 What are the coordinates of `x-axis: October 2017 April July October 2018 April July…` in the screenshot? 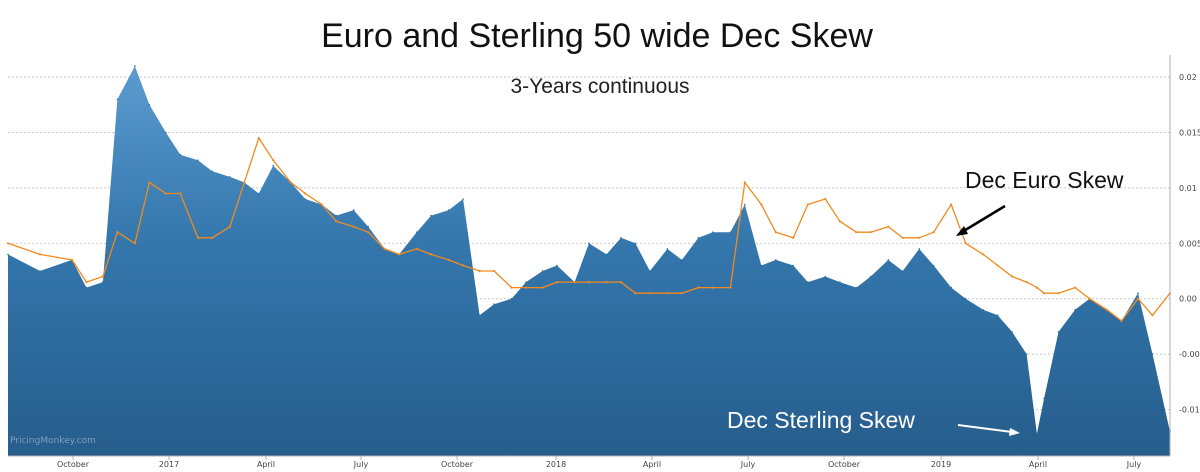 It's located at (589, 462).